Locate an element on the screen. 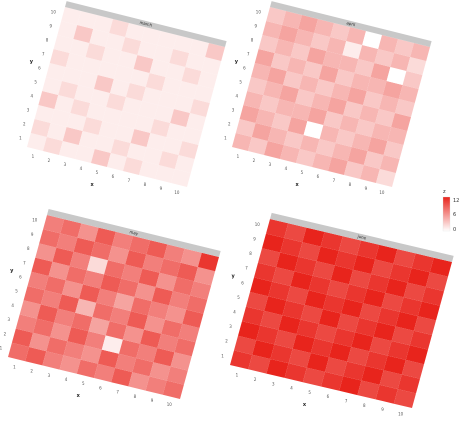 This screenshot has height=430, width=474. y-tick-label: 5 is located at coordinates (16, 291).